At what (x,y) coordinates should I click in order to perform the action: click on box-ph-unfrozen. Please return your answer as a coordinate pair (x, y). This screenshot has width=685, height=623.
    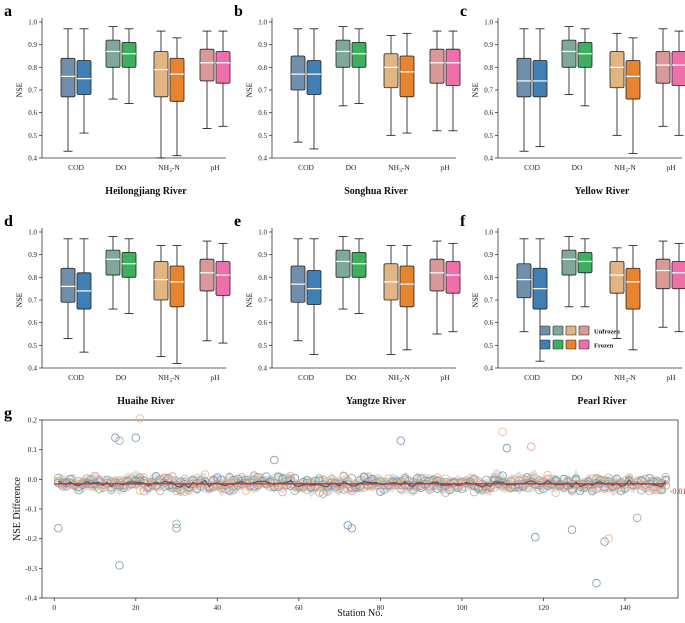
    Looking at the image, I should click on (663, 274).